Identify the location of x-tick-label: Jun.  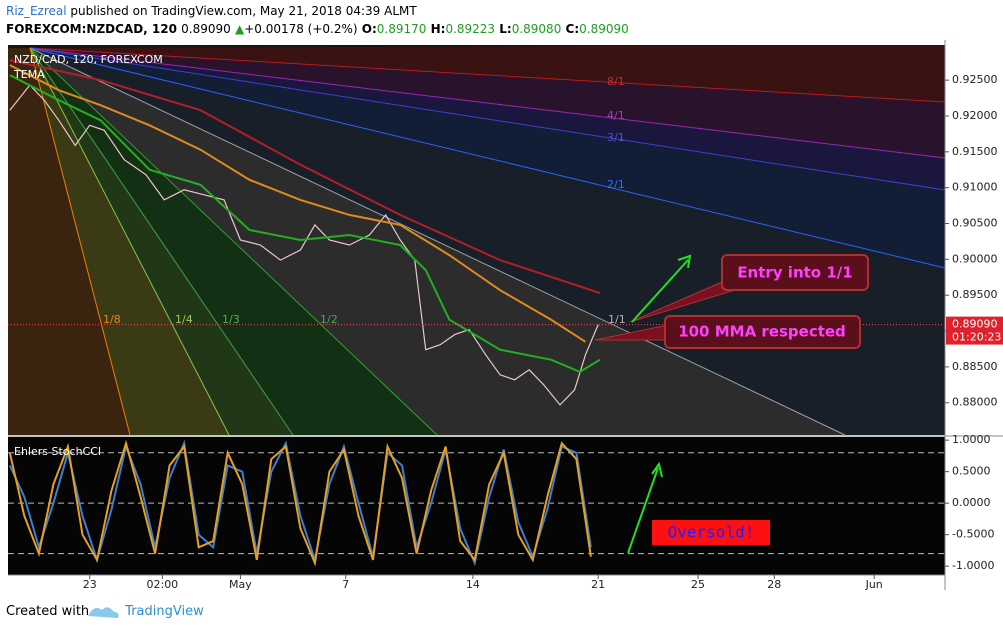
(874, 584).